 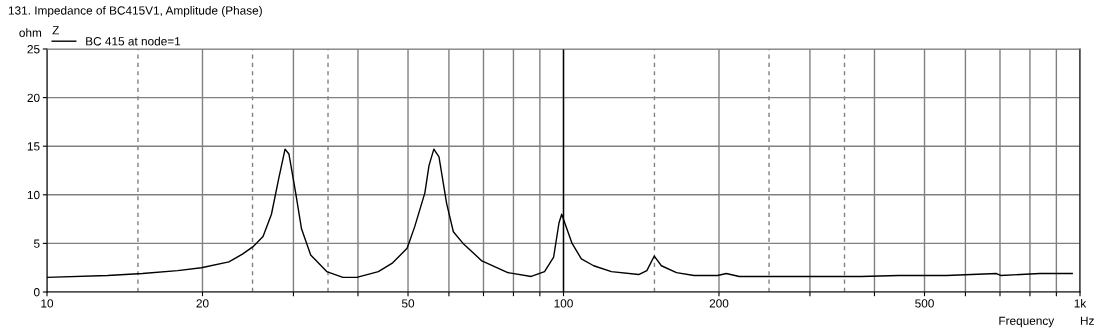 I want to click on text: Hz, so click(x=1087, y=320).